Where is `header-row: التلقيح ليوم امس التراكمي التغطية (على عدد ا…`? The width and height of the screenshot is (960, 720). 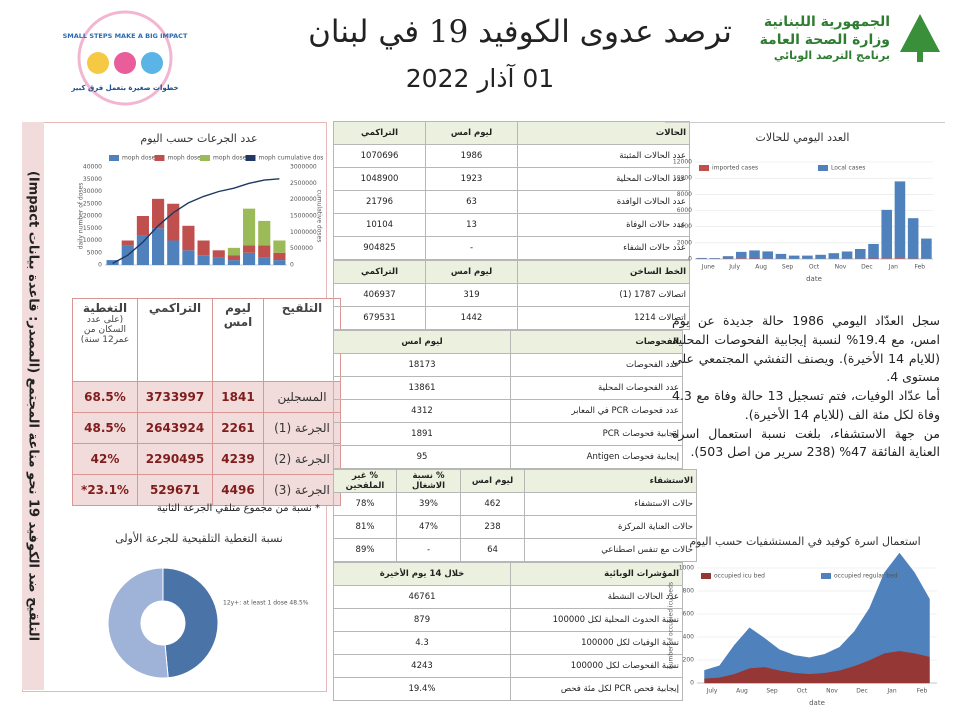
header-row: التلقيح ليوم امس التراكمي التغطية (على عدد ا… is located at coordinates (206, 340).